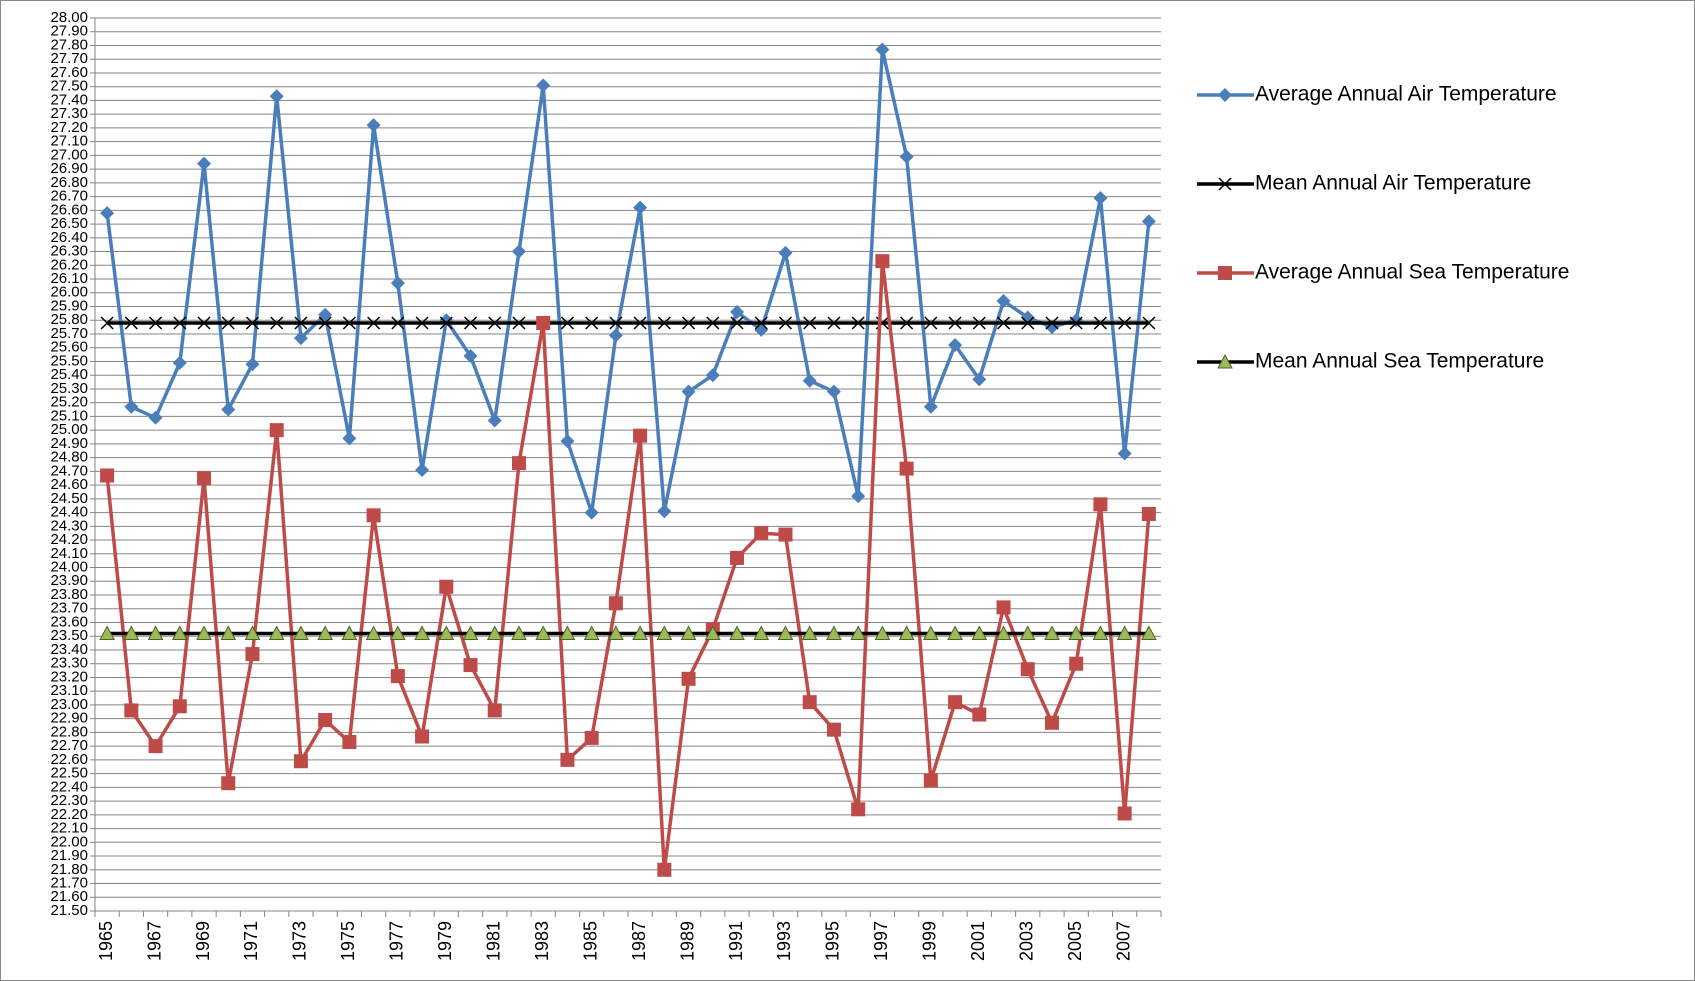 This screenshot has height=981, width=1695. I want to click on x-tick-label: 2003, so click(1027, 941).